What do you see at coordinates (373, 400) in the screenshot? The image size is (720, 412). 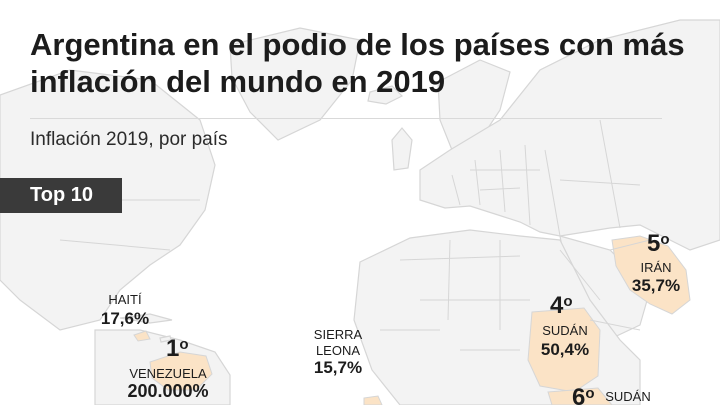 I see `highlight-sierra-leone` at bounding box center [373, 400].